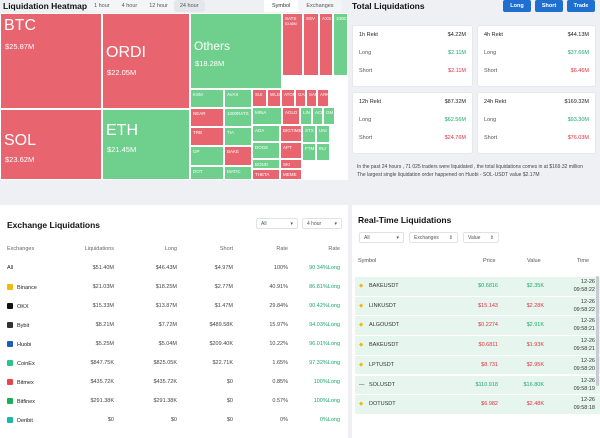 The width and height of the screenshot is (600, 438). I want to click on symbol: BAKEUSDT, so click(384, 345).